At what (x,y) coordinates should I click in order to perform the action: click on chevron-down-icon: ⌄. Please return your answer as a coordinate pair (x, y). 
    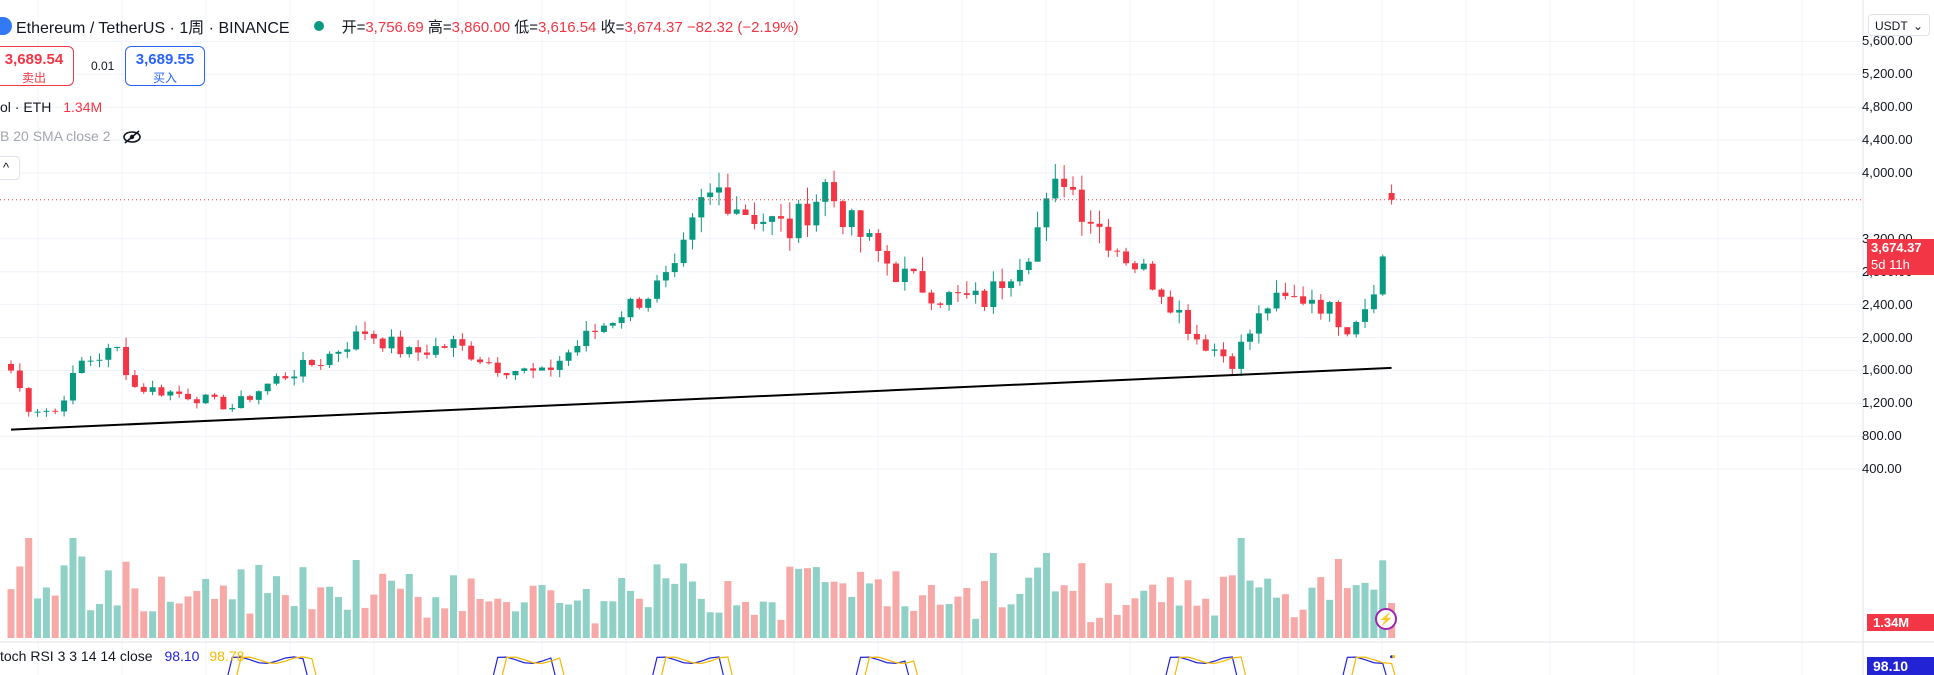
    Looking at the image, I should click on (1917, 26).